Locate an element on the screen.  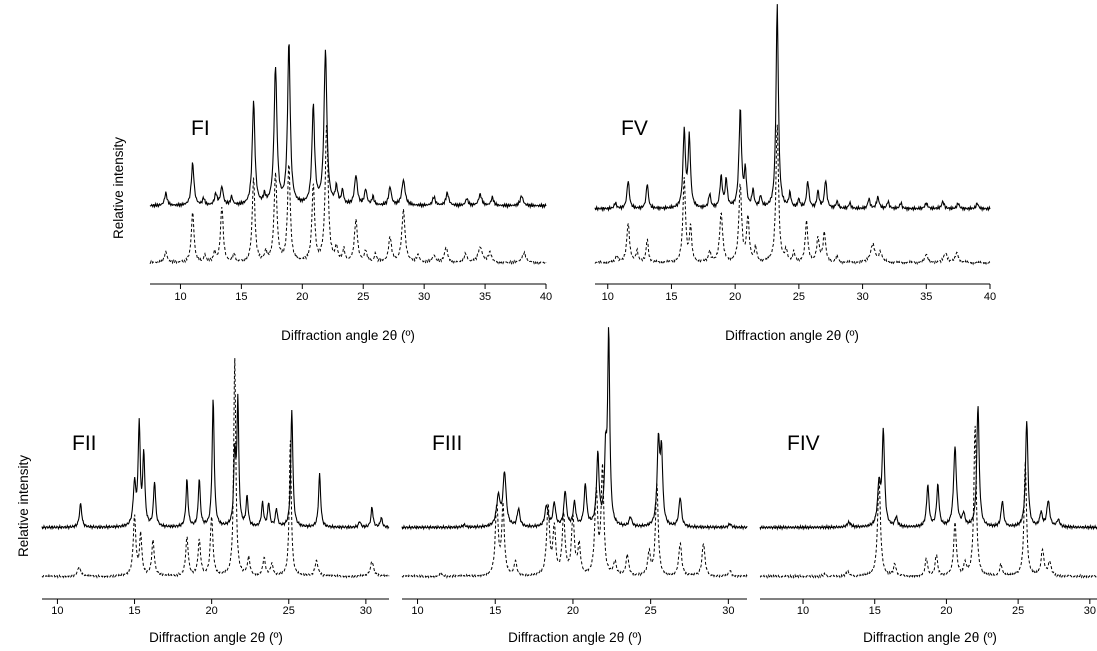
panel-label-fv: FV is located at coordinates (634, 128).